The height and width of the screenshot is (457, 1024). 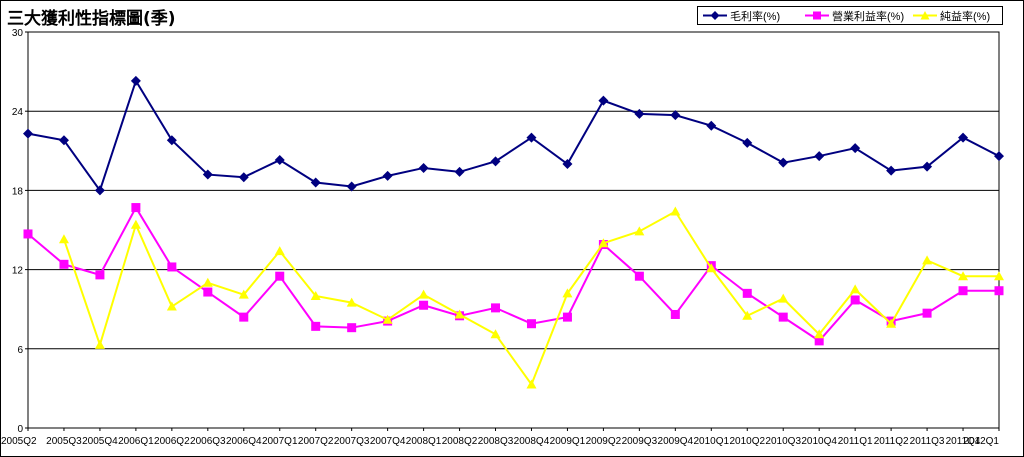 What do you see at coordinates (604, 441) in the screenshot?
I see `x-tick-label: 2009Q2` at bounding box center [604, 441].